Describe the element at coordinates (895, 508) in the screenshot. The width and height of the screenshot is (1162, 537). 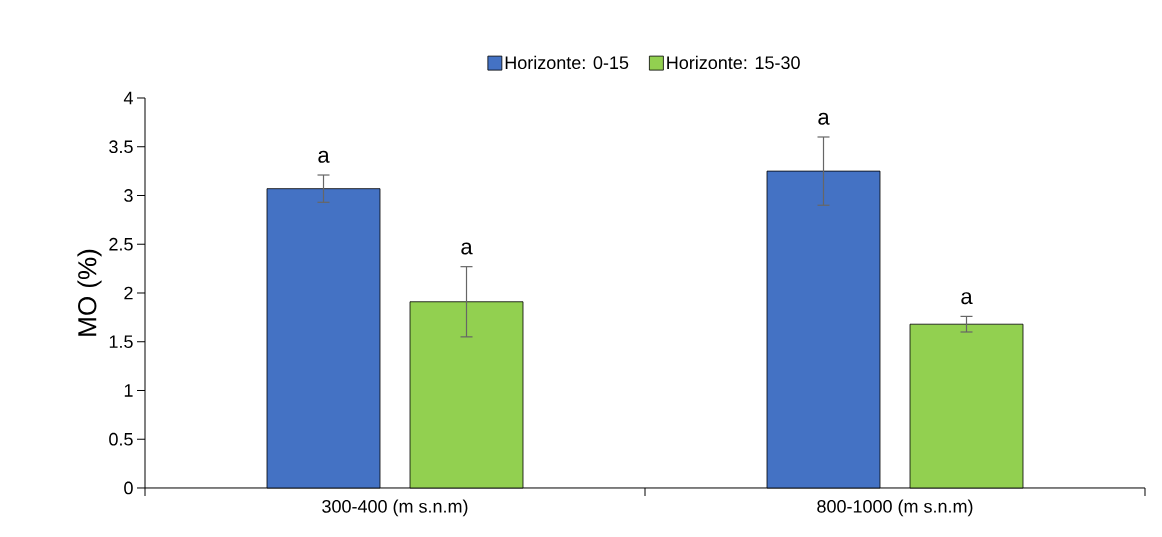
I see `x-tick-label: 800-1000 (m s.n.m)` at that location.